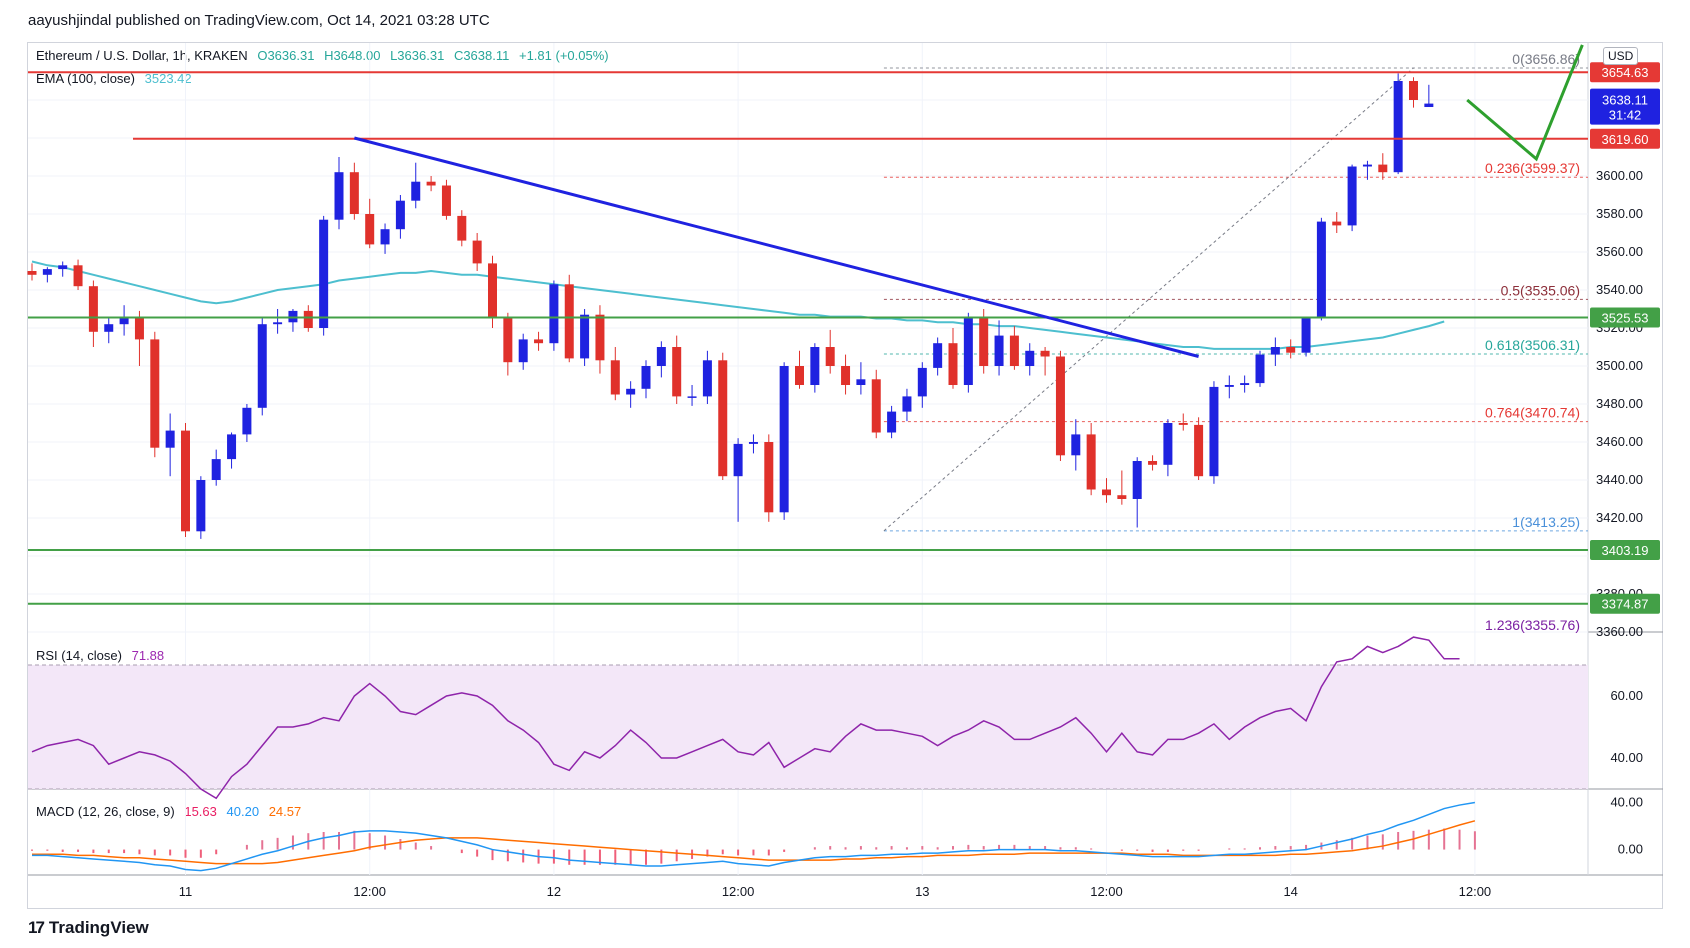 The width and height of the screenshot is (1690, 948). Describe the element at coordinates (1625, 100) in the screenshot. I see `last-price-label: 3638.11` at that location.